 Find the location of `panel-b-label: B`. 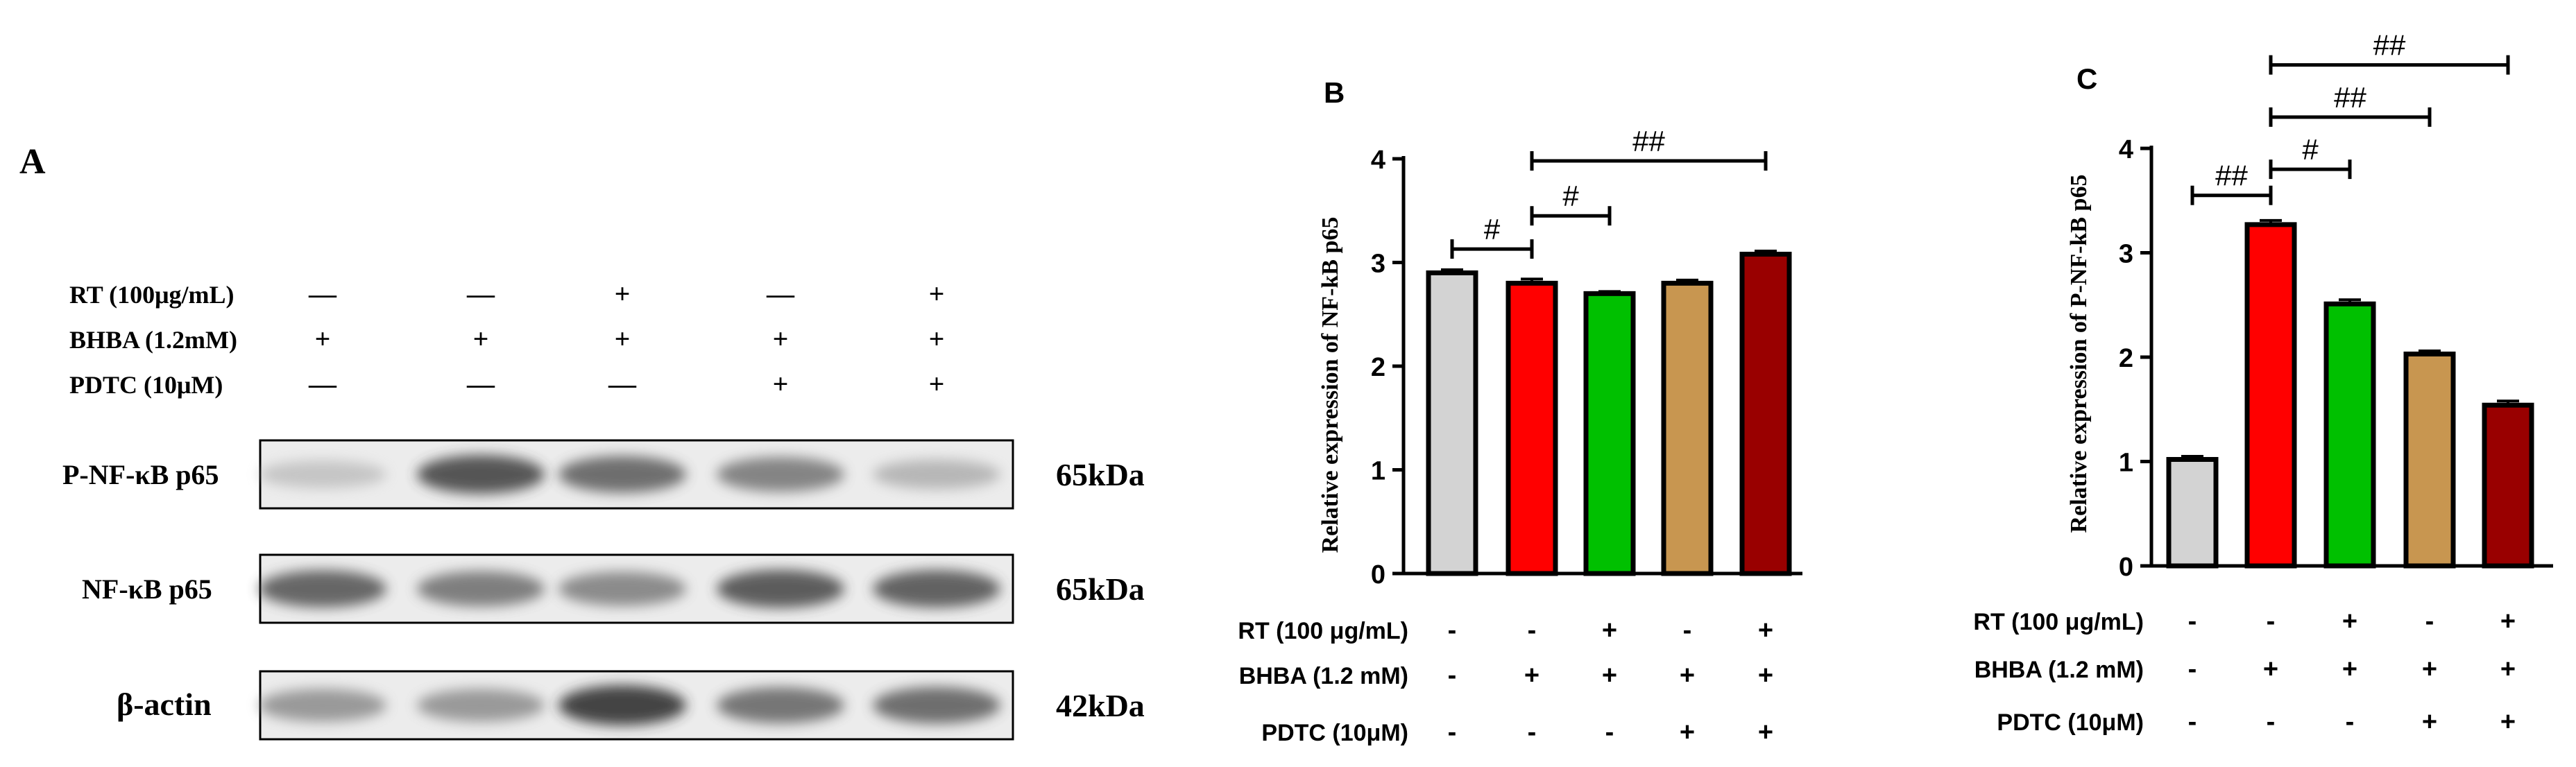

panel-b-label: B is located at coordinates (1334, 92).